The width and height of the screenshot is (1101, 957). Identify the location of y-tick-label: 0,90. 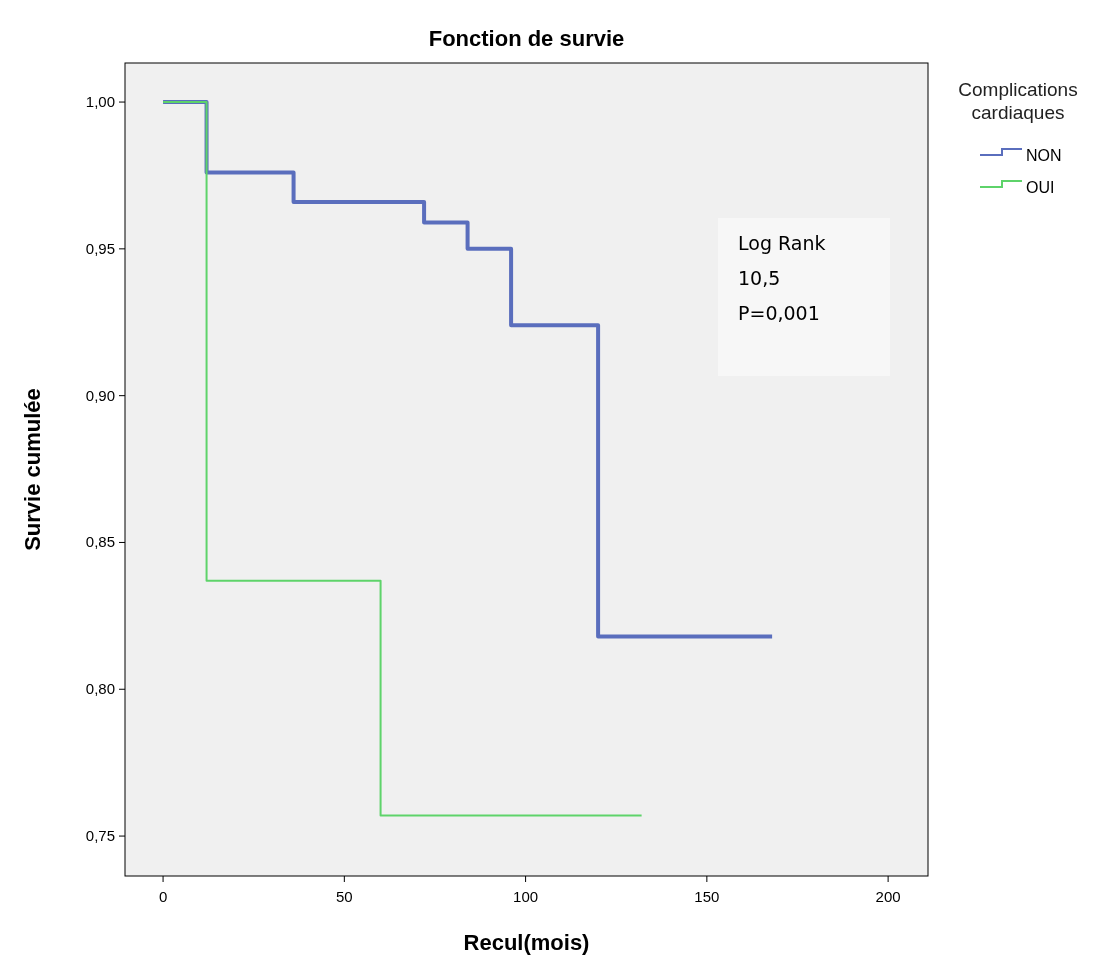
(100, 395).